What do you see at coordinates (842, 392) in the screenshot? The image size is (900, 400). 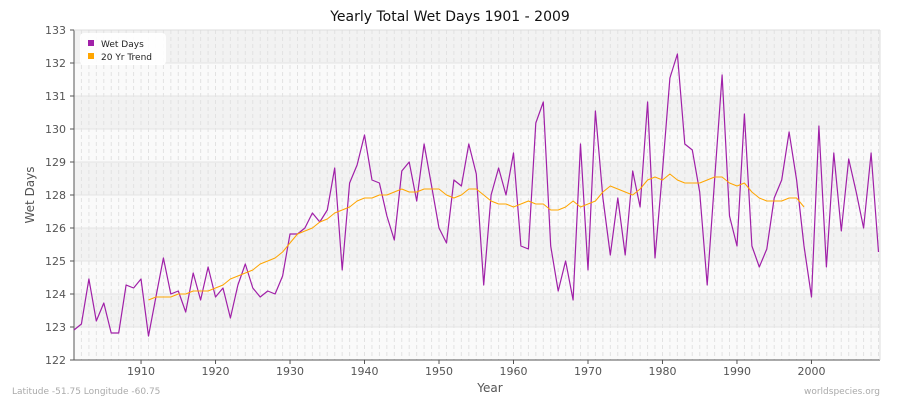 I see `source-caption: worldspecies.org` at bounding box center [842, 392].